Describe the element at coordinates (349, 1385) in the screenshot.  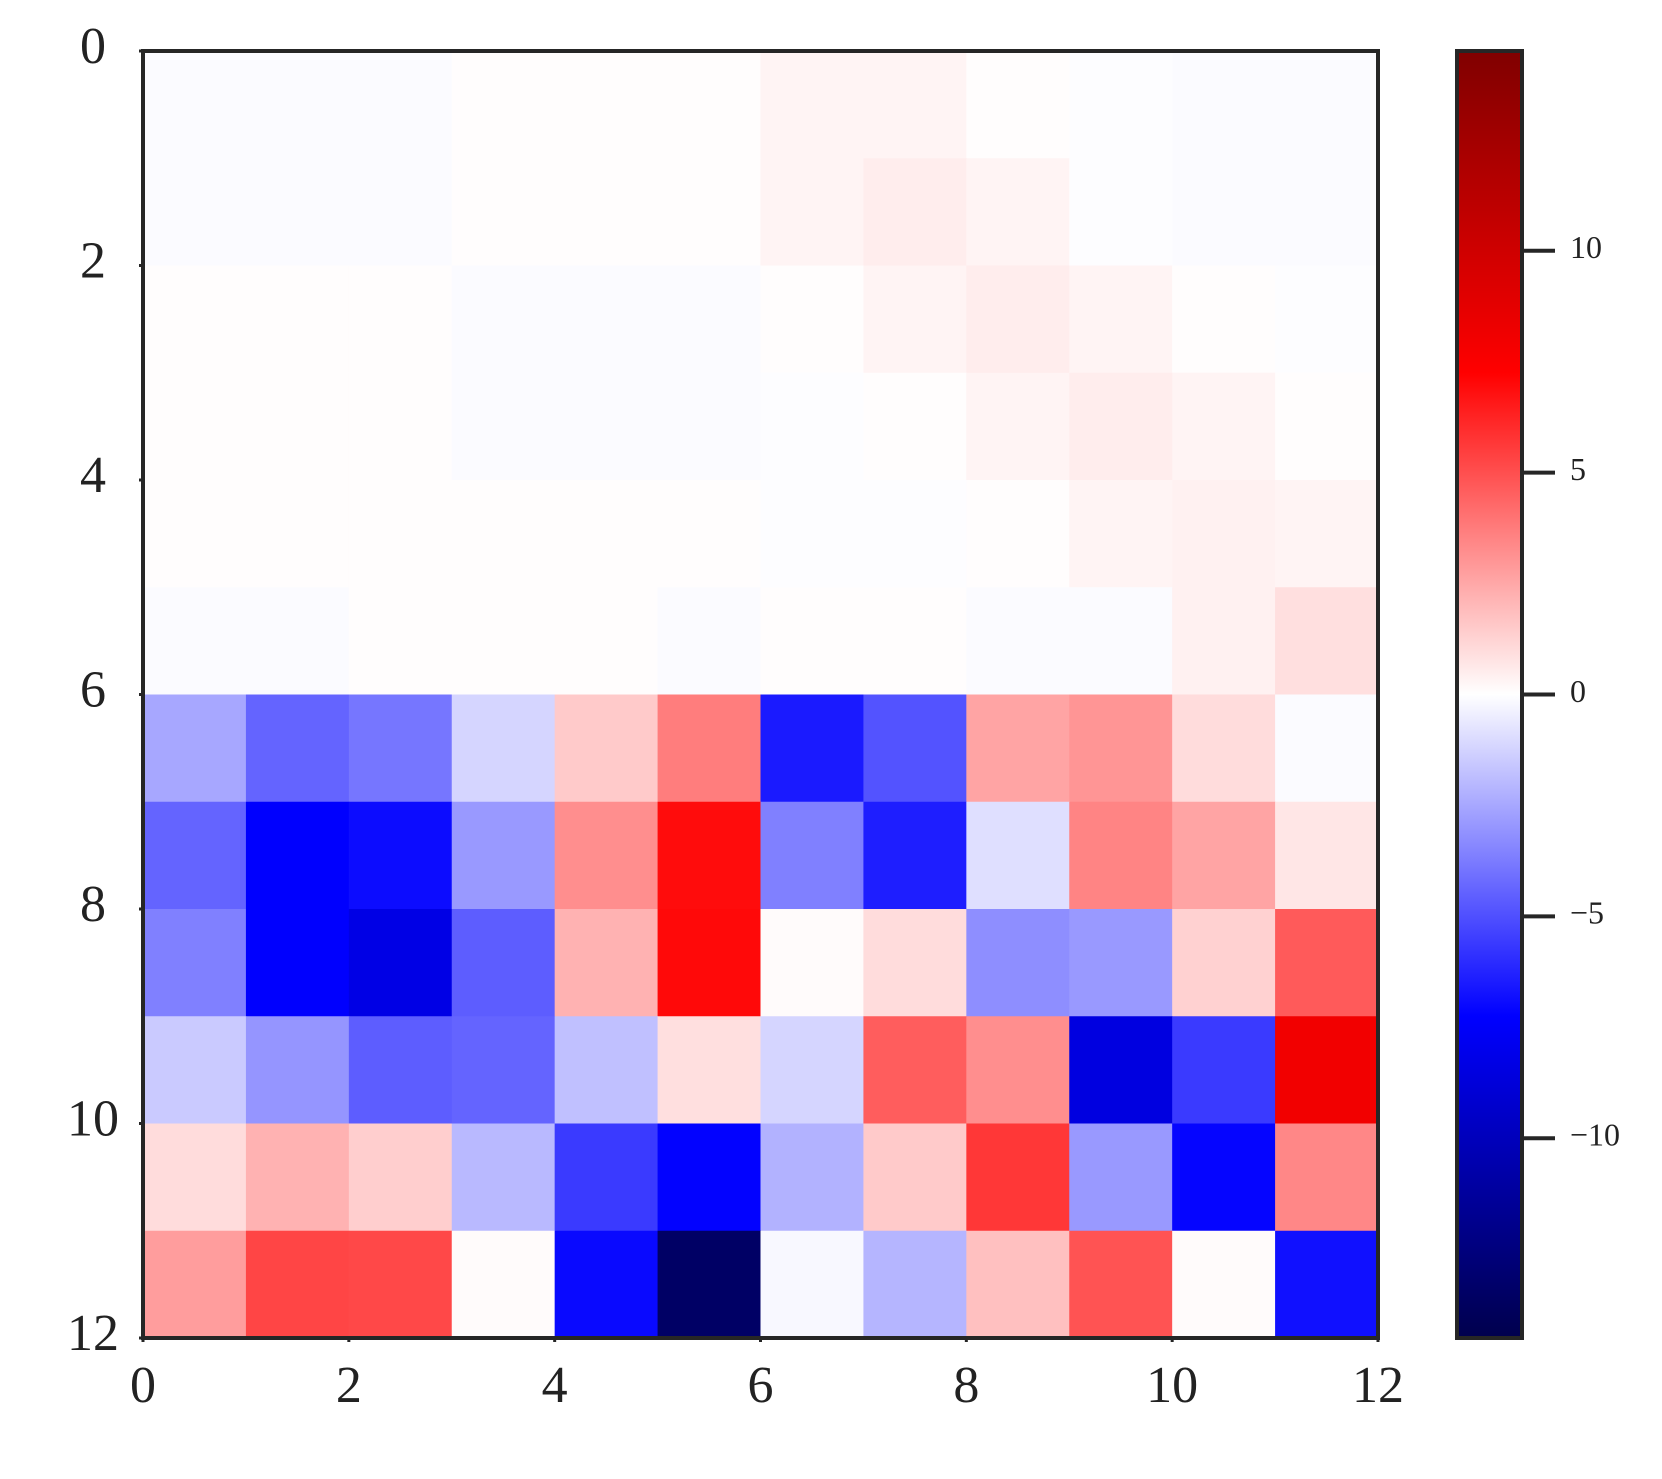
I see `x-tick-label: 2` at that location.